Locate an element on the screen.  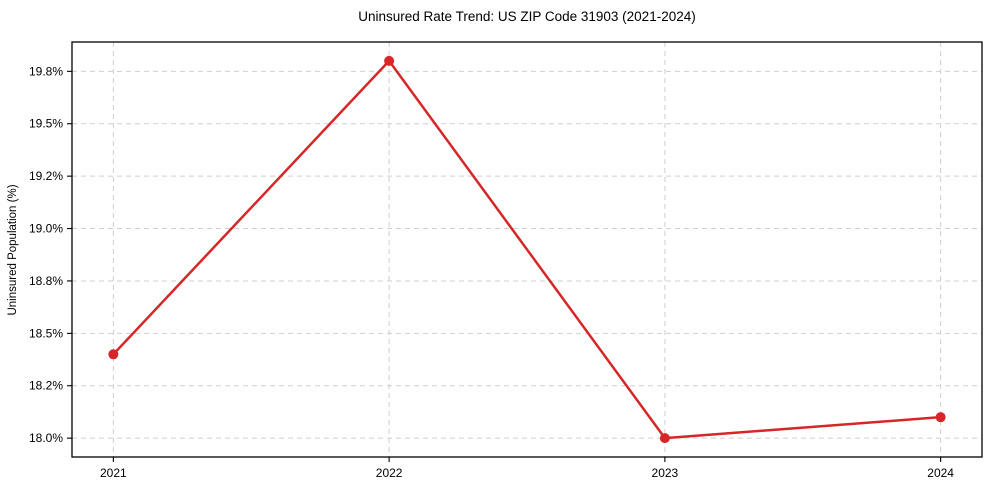
x-tick-label: 2023 is located at coordinates (665, 473).